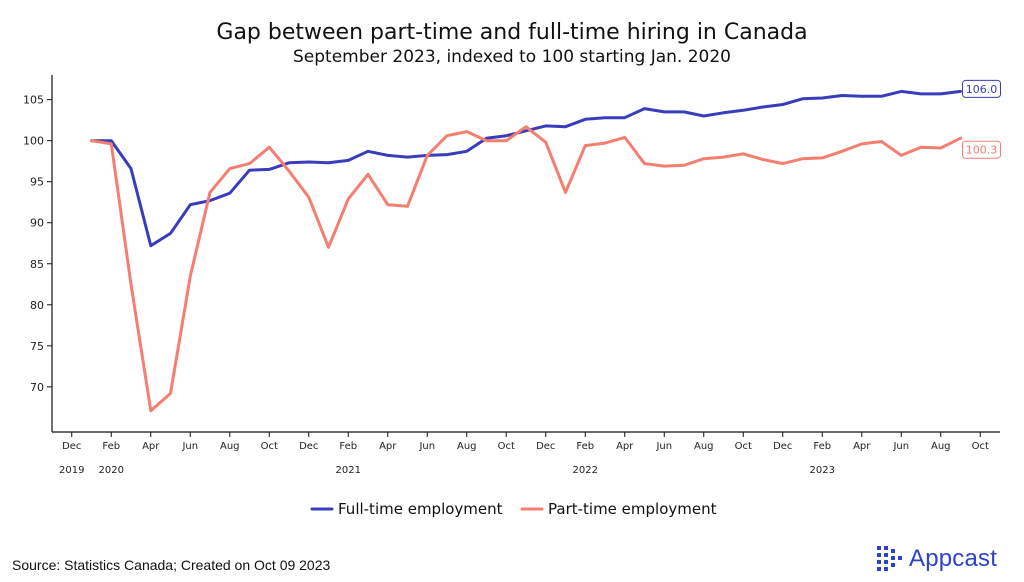 The width and height of the screenshot is (1024, 582). What do you see at coordinates (37, 264) in the screenshot?
I see `y-tick-label: 85` at bounding box center [37, 264].